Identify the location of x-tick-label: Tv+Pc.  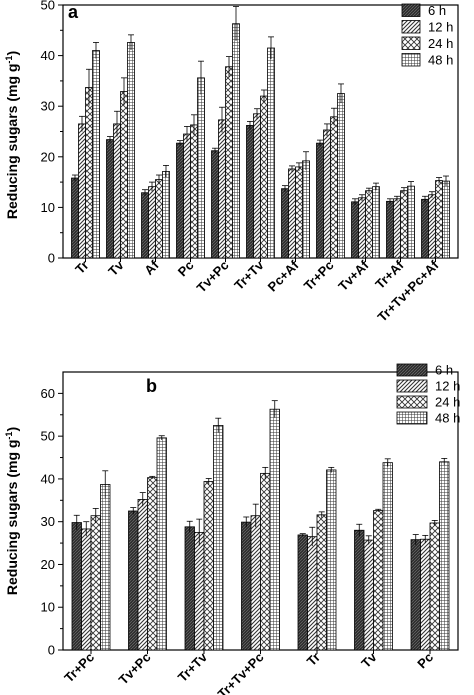
(135, 669).